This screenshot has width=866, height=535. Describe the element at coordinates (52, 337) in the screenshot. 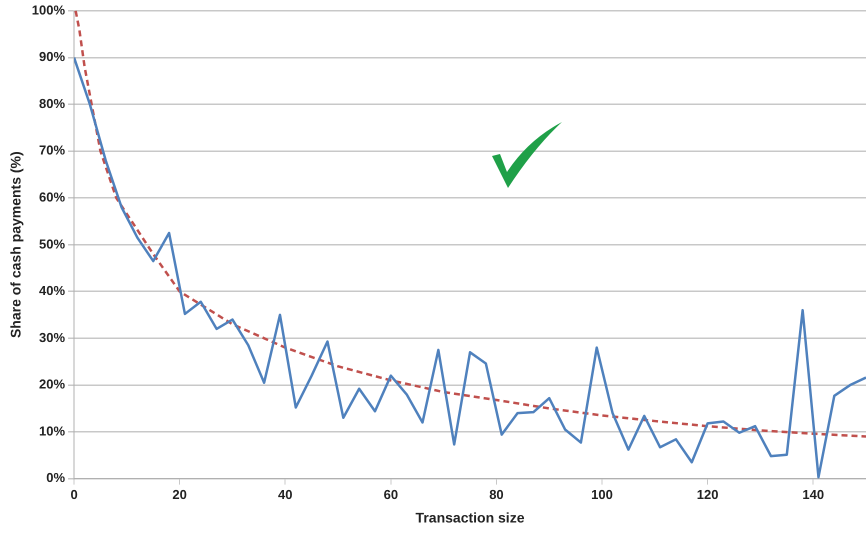

I see `y-tick-label: 30%` at that location.